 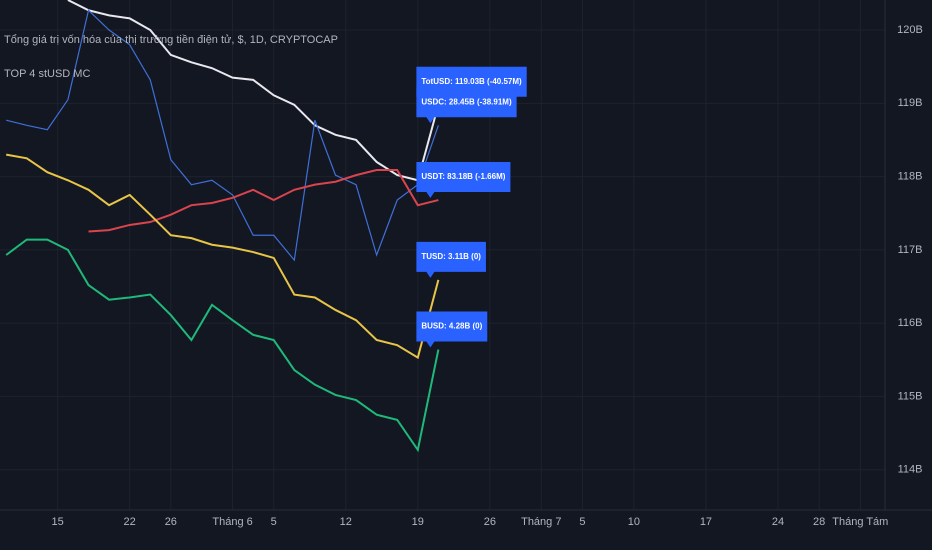 I want to click on end-callout: USDC: 28.45B (-38.91M), so click(x=466, y=105).